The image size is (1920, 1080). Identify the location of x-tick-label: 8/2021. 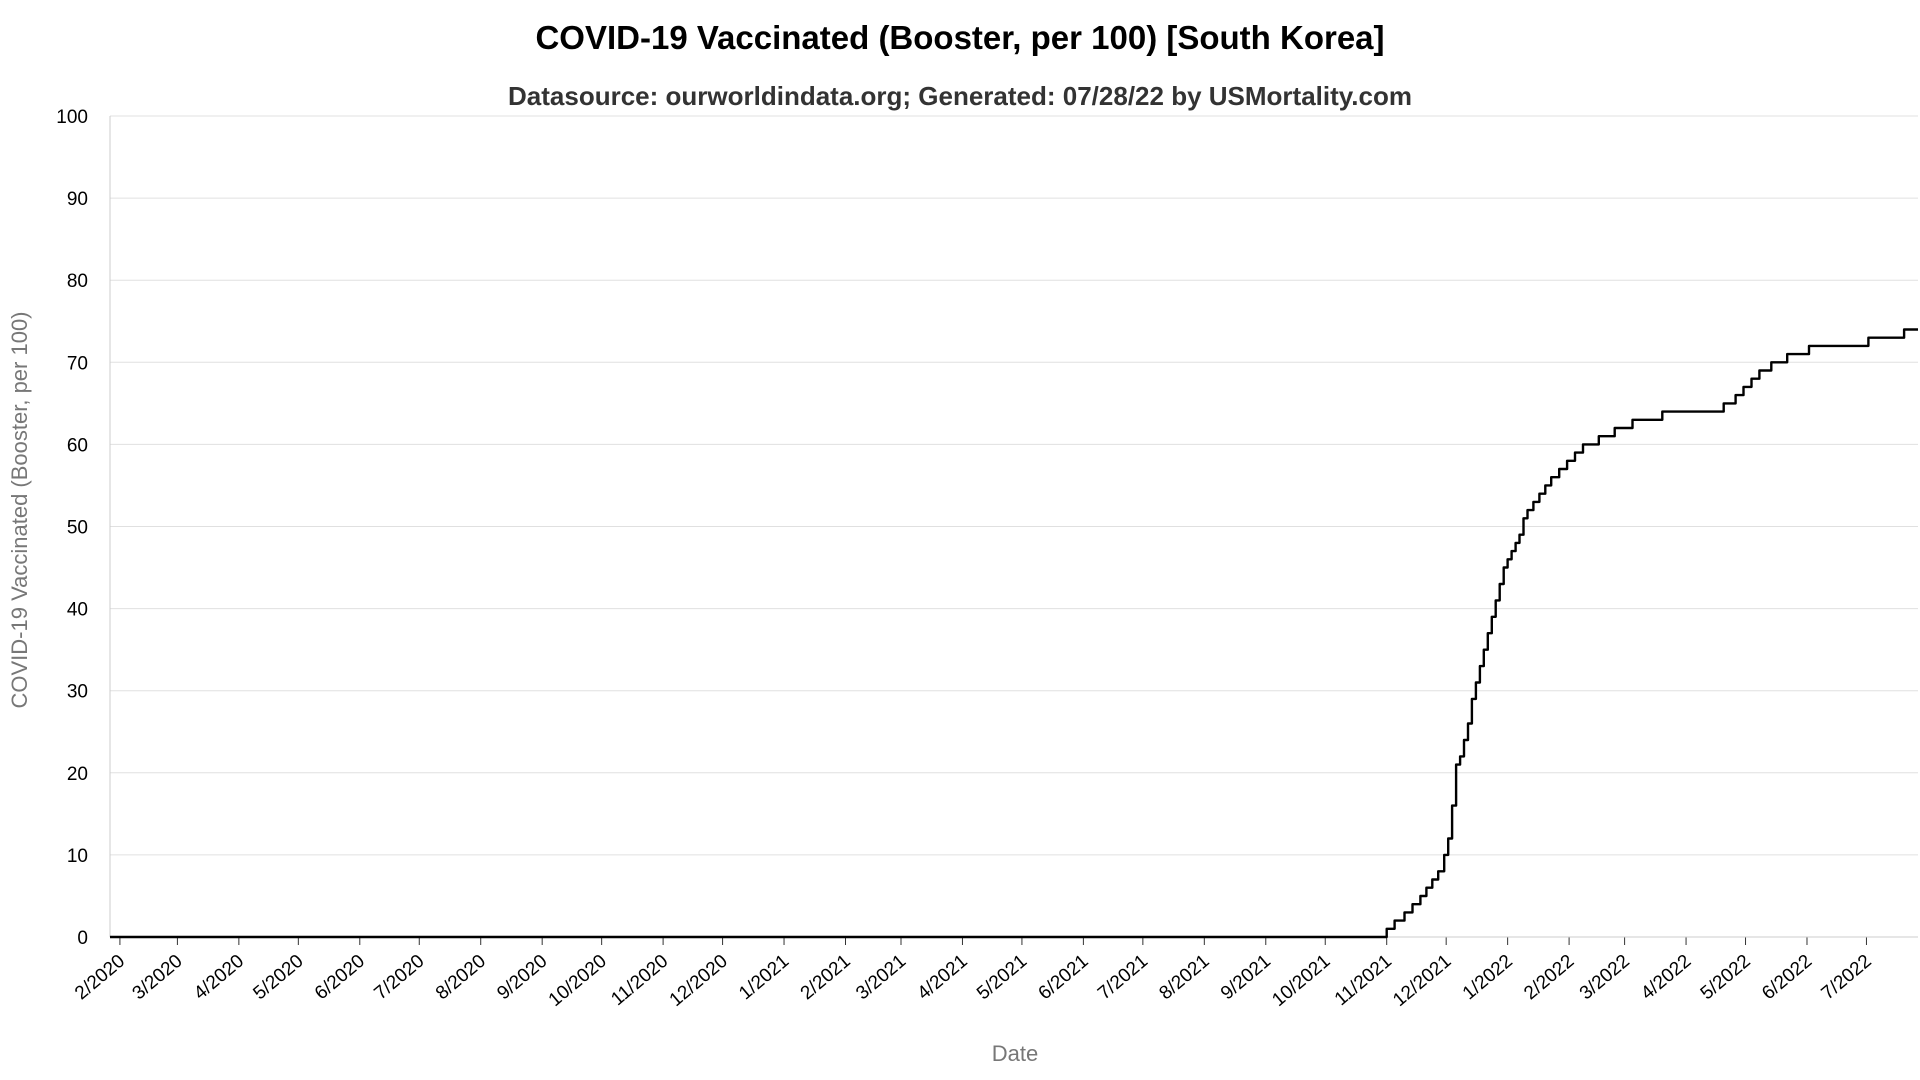
(1185, 977).